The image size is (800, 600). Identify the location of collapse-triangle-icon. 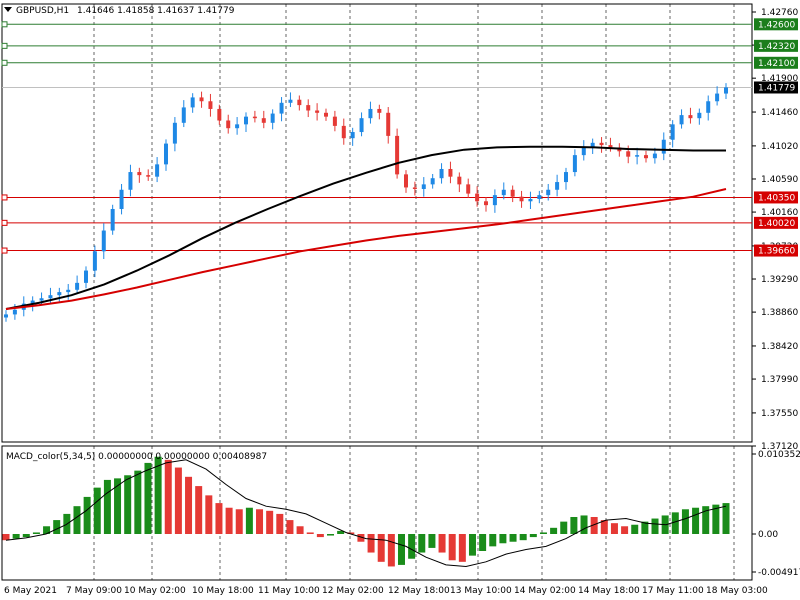
(8, 9).